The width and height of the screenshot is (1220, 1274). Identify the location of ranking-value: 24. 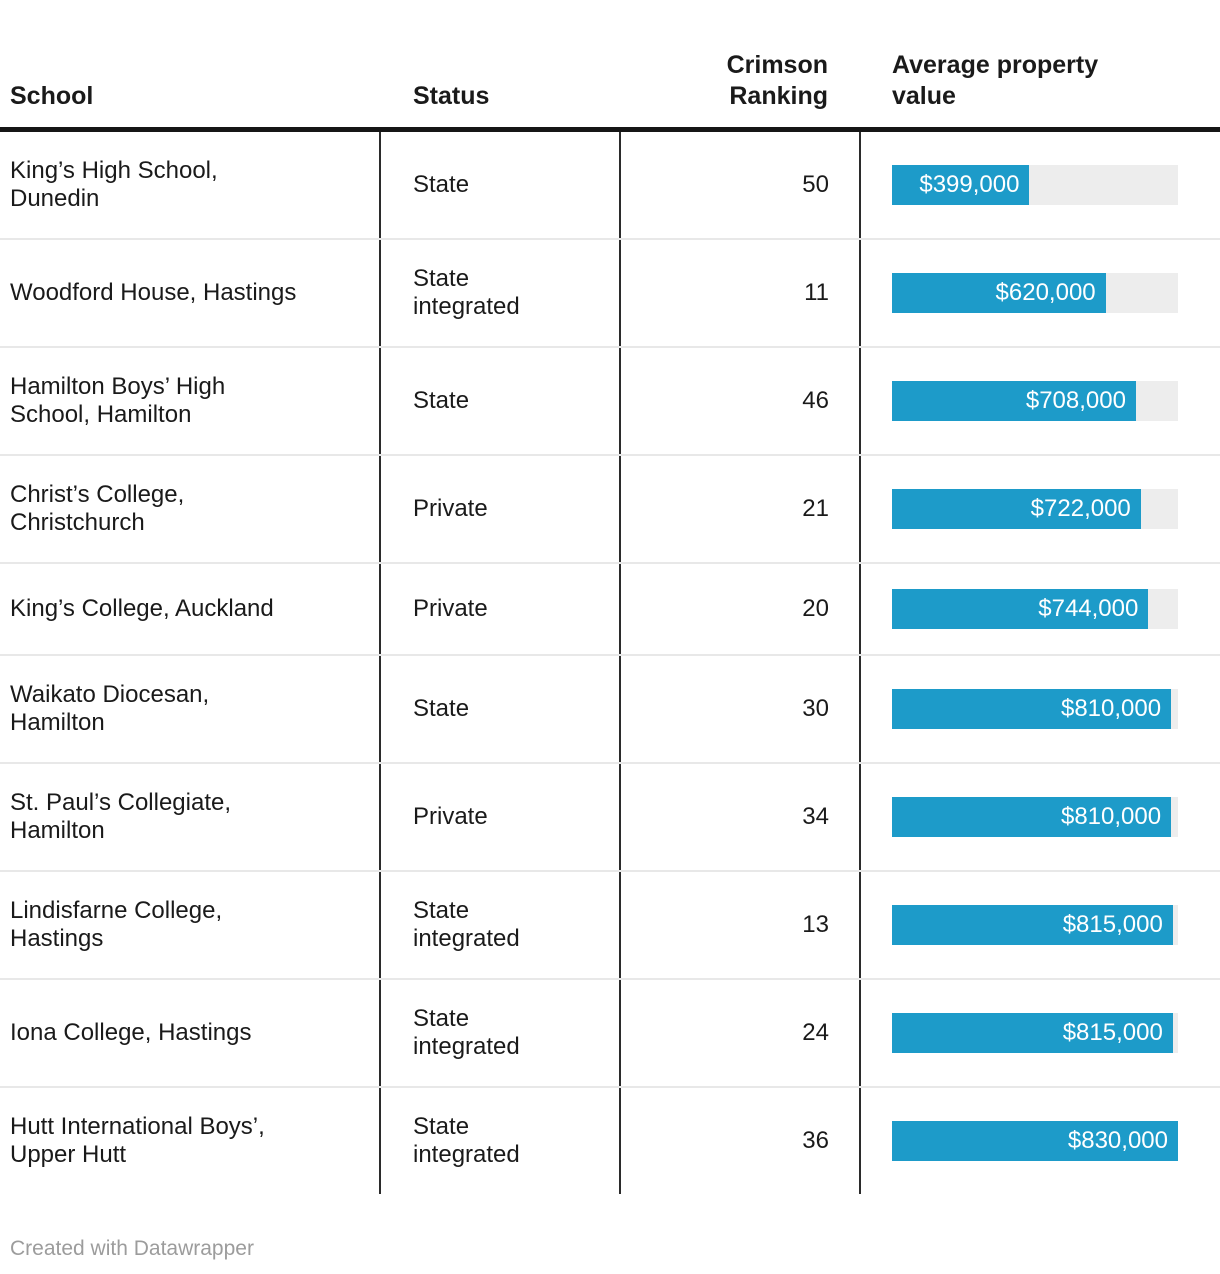
(815, 1032).